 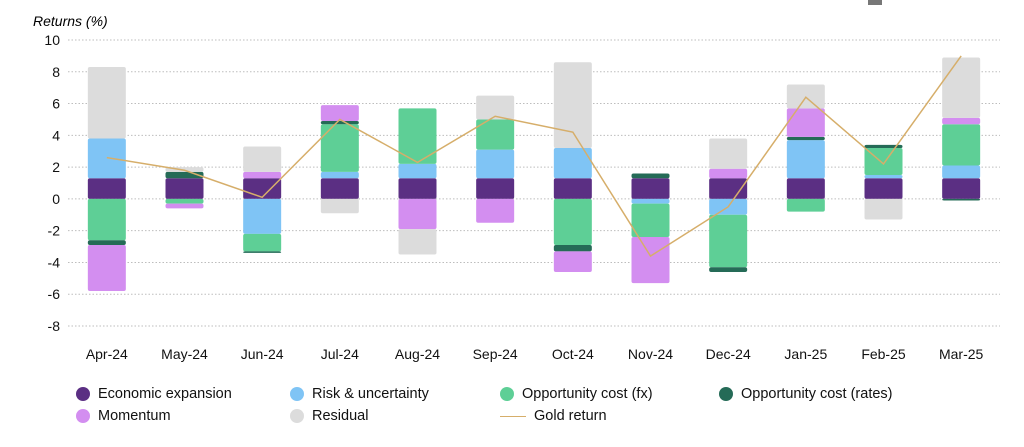 What do you see at coordinates (370, 394) in the screenshot?
I see `legend-label: Risk & uncertainty` at bounding box center [370, 394].